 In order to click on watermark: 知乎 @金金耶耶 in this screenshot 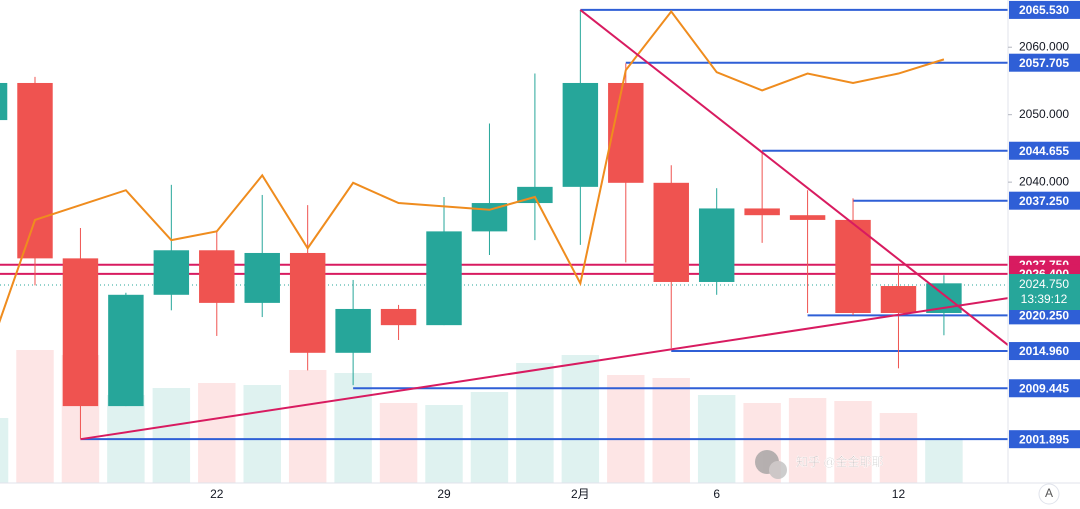, I will do `click(840, 461)`.